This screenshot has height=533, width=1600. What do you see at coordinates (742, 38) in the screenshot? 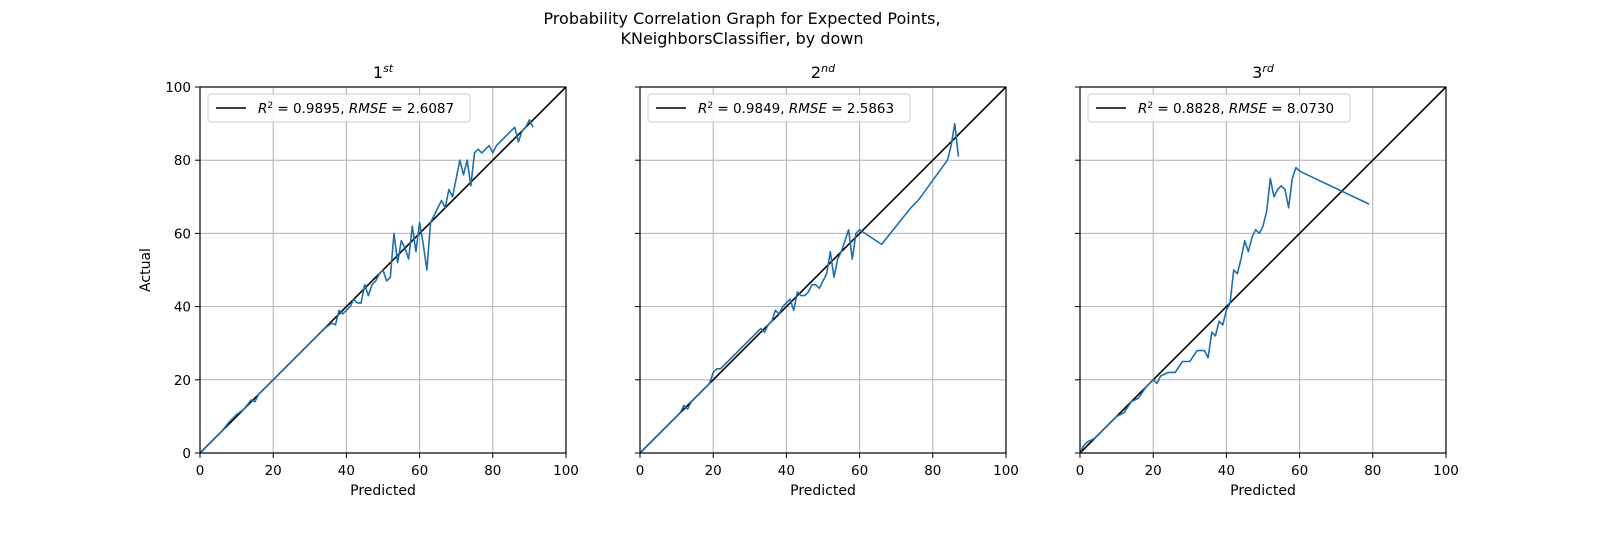
I see `figure-subtitle: KNeighborsClassifier, by down` at bounding box center [742, 38].